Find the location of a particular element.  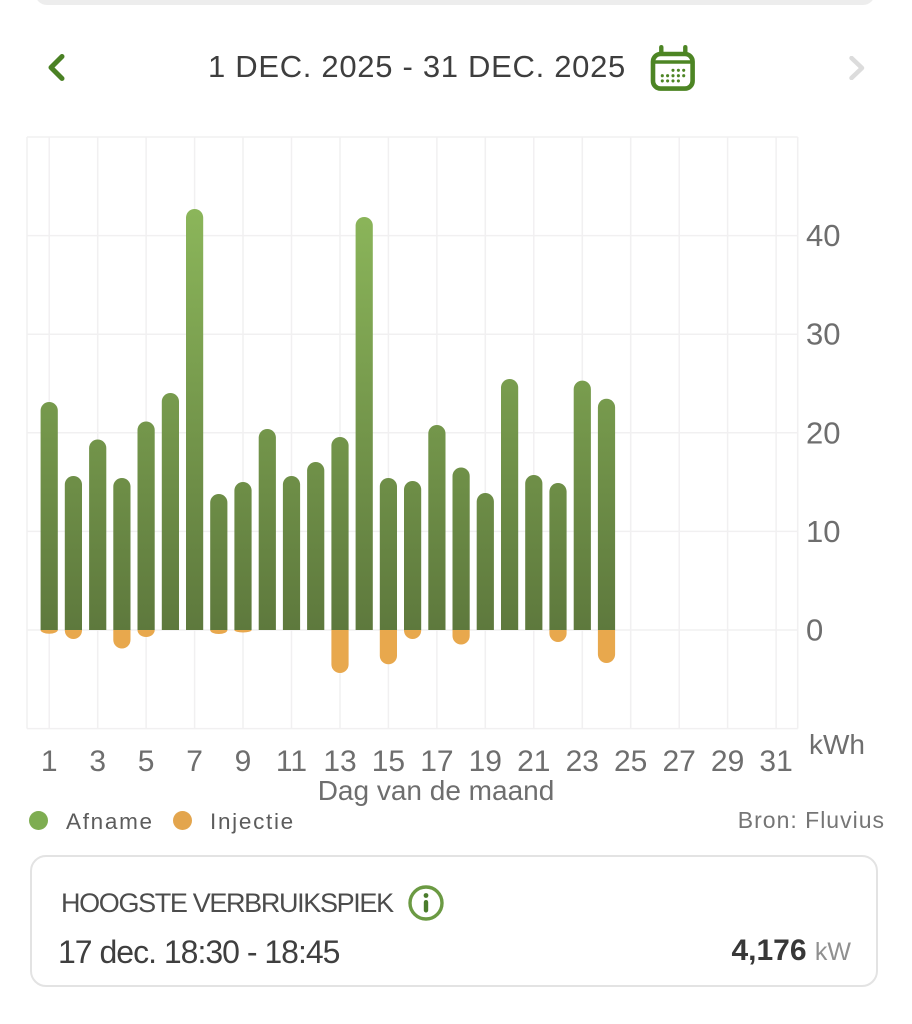

svg-text: 3 is located at coordinates (97, 761).